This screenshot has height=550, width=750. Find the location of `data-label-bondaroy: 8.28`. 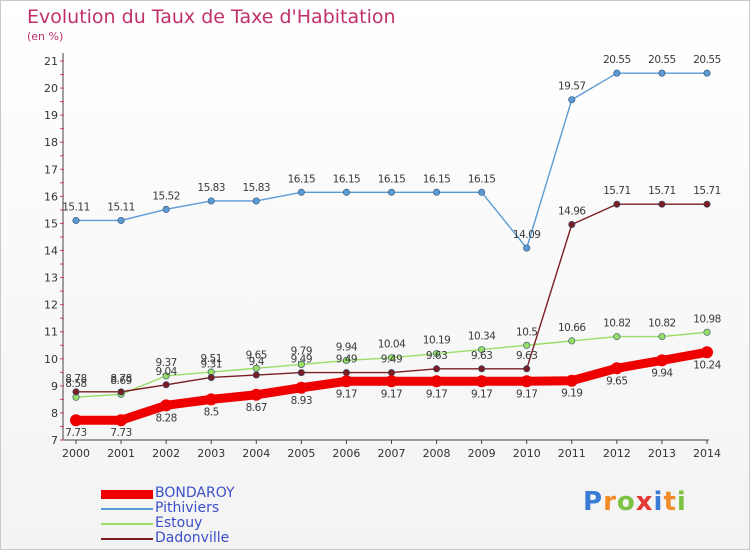

data-label-bondaroy: 8.28 is located at coordinates (165, 418).